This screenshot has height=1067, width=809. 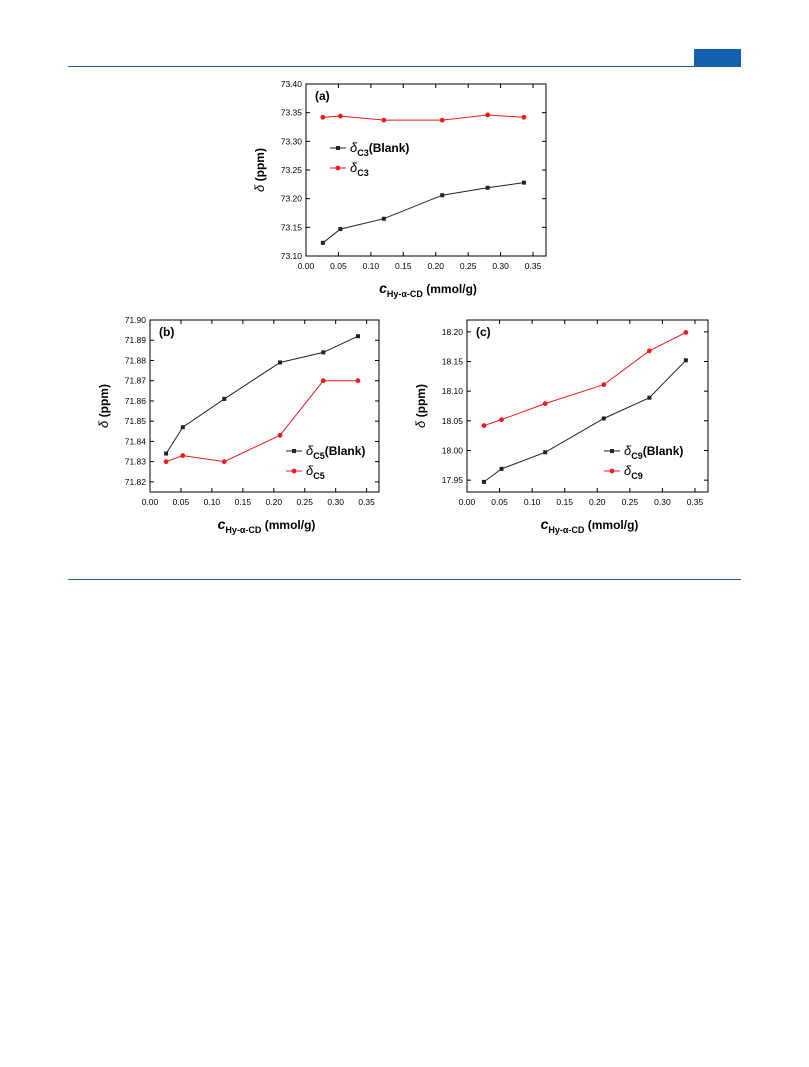 What do you see at coordinates (292, 170) in the screenshot?
I see `y-tick-label: 73.25` at bounding box center [292, 170].